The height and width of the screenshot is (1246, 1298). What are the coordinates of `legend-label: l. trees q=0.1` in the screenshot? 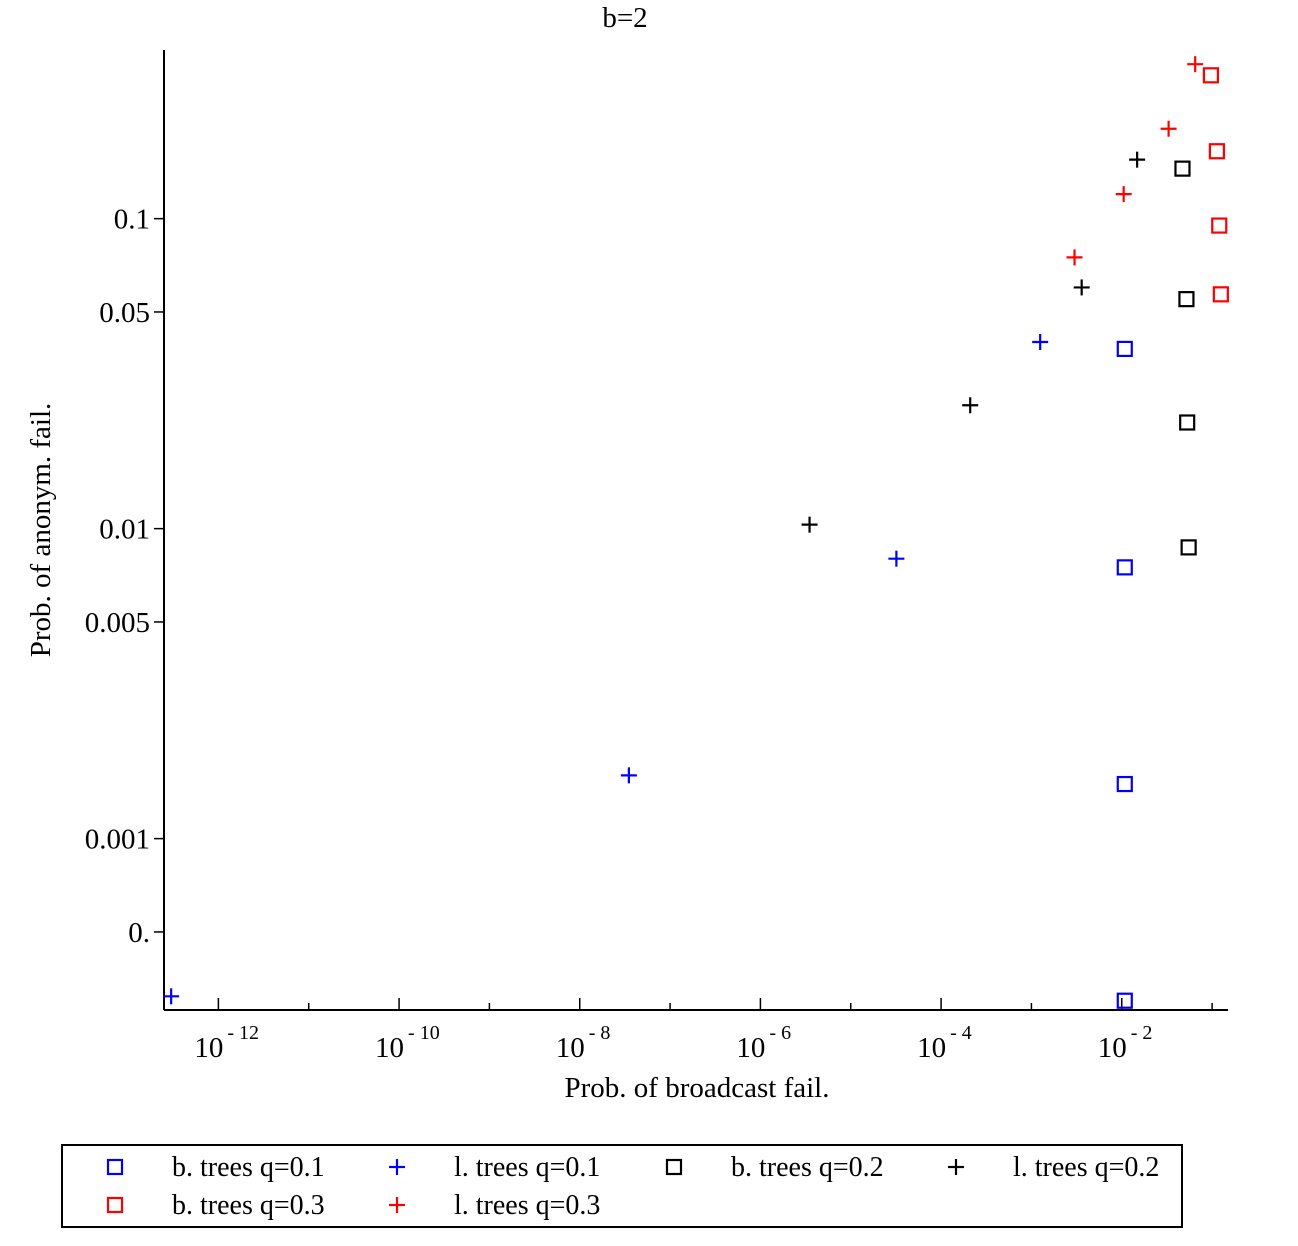 It's located at (527, 1167).